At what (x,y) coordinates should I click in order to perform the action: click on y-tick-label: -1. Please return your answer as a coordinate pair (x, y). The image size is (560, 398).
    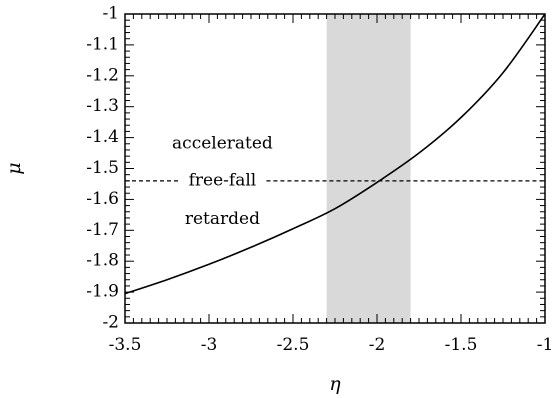
    Looking at the image, I should click on (110, 14).